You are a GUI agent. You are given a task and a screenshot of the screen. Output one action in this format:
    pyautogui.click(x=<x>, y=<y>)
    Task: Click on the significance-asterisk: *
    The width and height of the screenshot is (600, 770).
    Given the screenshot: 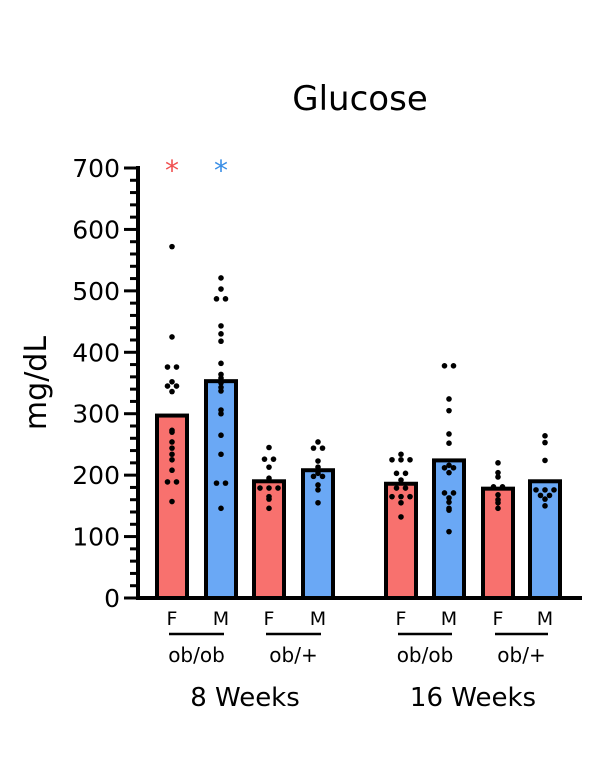 What is the action you would take?
    pyautogui.click(x=172, y=170)
    